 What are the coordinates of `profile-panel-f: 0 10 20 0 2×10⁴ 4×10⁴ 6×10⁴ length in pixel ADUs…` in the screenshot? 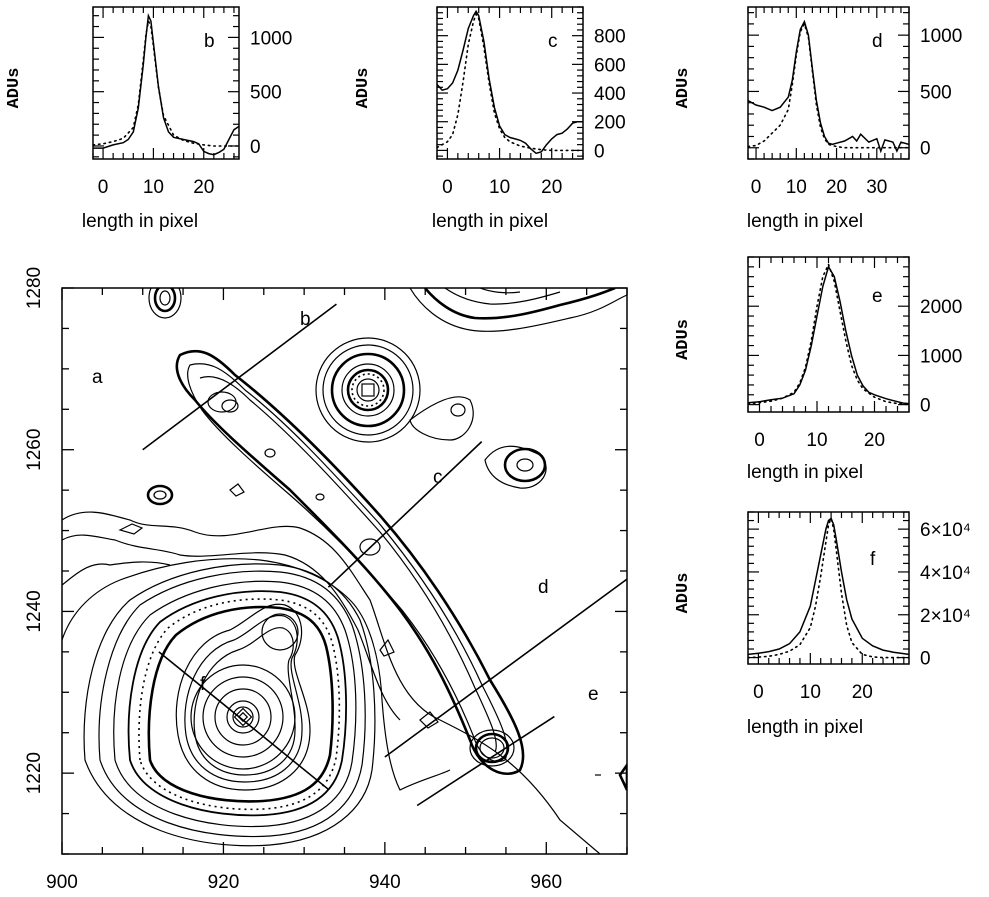 It's located at (822, 624).